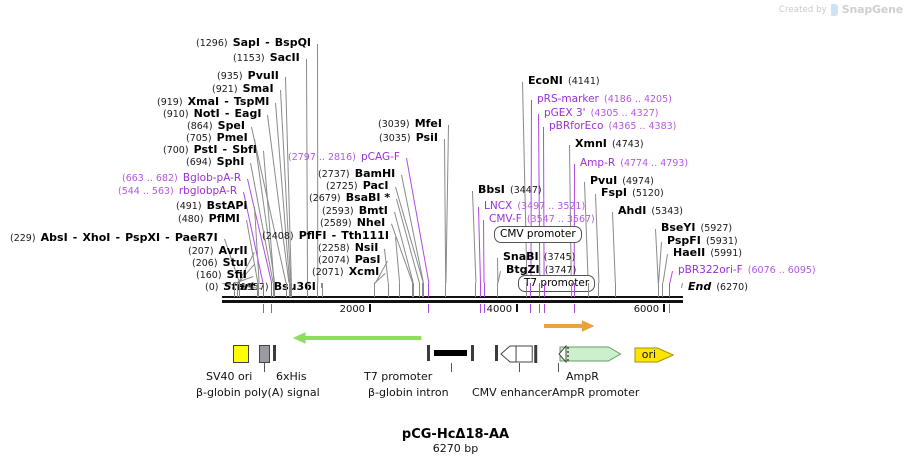 The width and height of the screenshot is (911, 461). I want to click on site-position-pvuI: (4974), so click(638, 181).